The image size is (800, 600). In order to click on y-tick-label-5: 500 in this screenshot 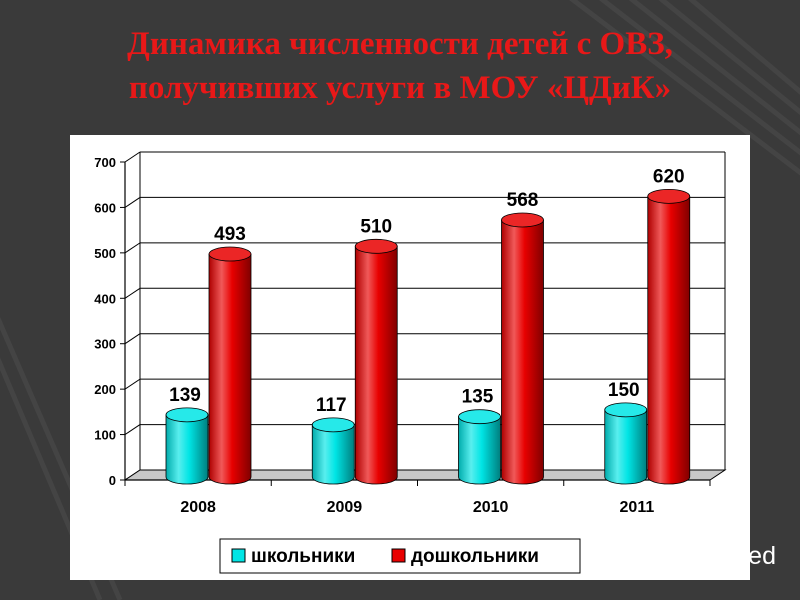, I will do `click(105, 253)`.